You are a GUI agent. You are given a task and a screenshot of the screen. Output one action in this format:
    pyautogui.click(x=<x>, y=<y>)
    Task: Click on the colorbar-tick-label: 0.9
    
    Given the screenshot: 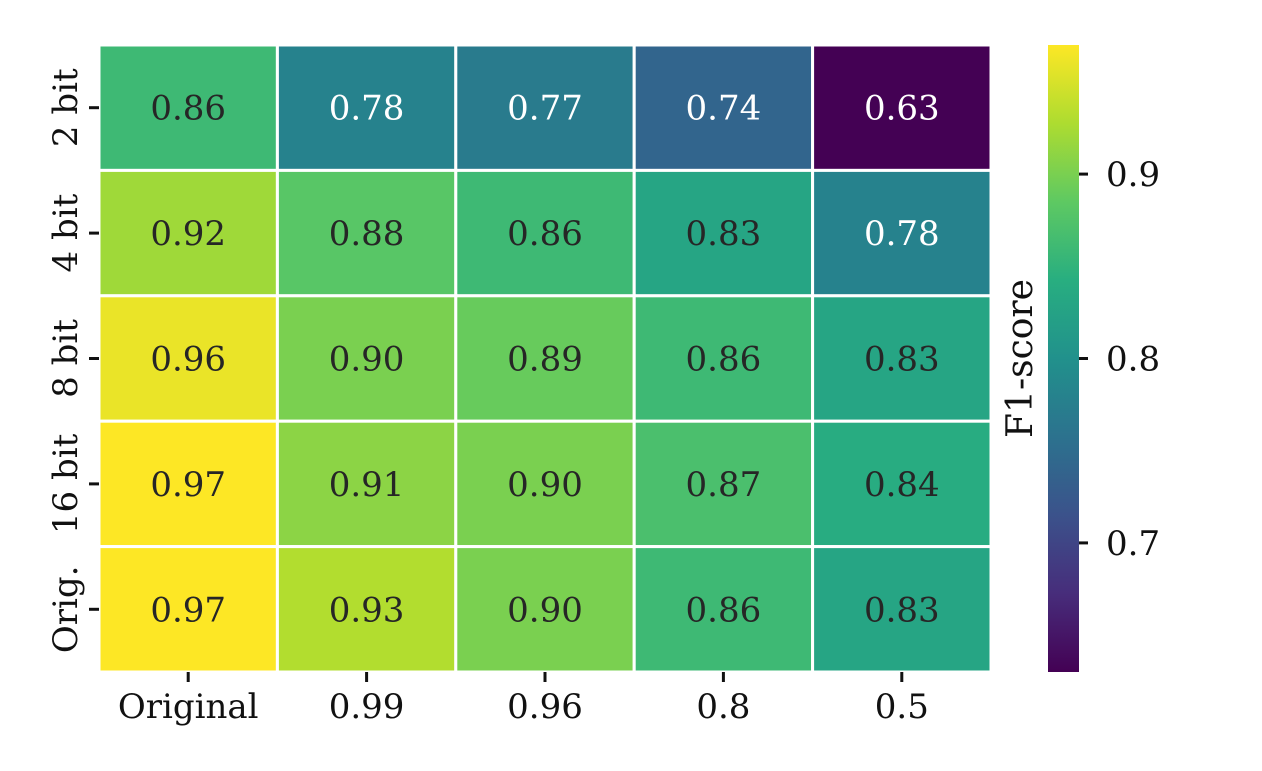 What is the action you would take?
    pyautogui.click(x=1133, y=175)
    